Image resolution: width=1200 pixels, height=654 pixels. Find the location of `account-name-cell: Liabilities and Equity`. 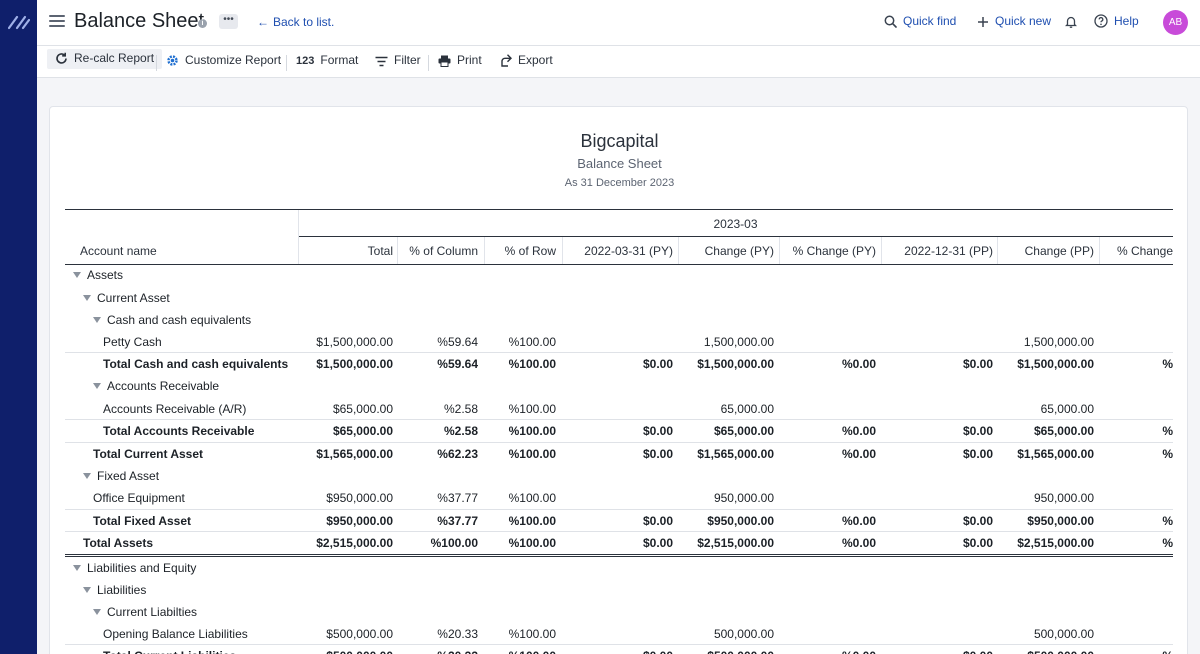

account-name-cell: Liabilities and Equity is located at coordinates (134, 568).